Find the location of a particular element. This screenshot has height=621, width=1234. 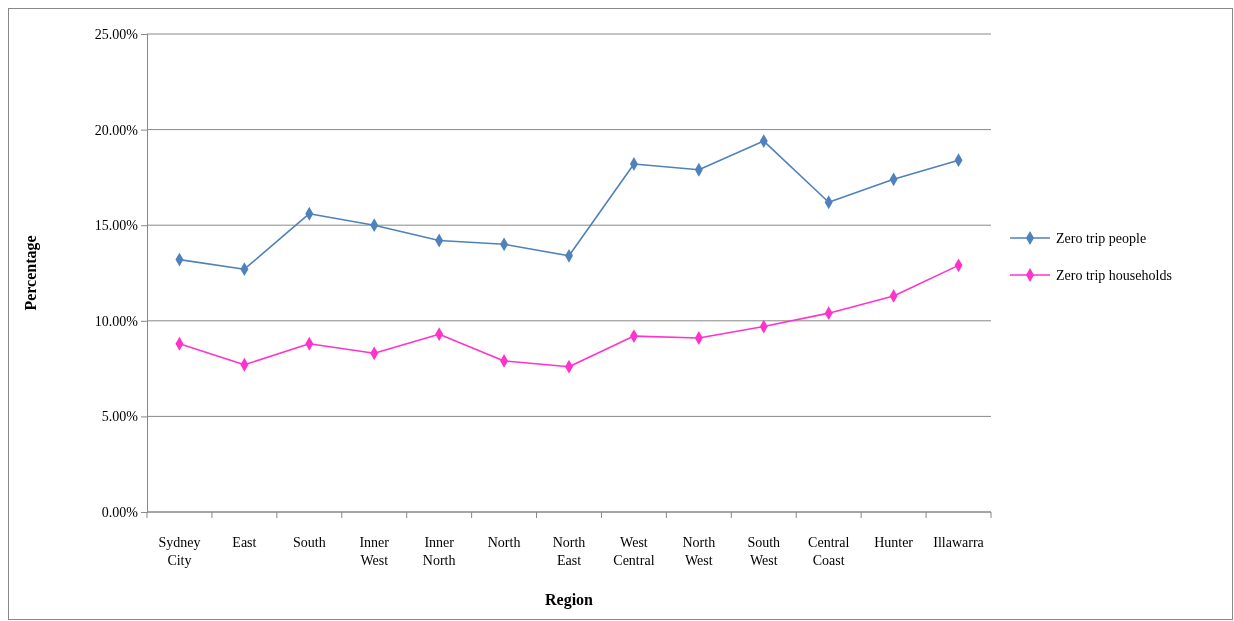

x-tick-label: North East is located at coordinates (569, 551).